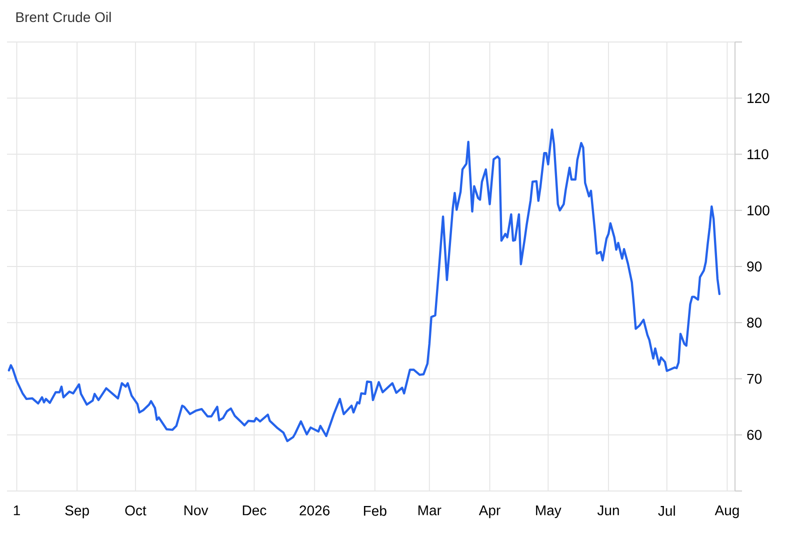 The image size is (800, 555). Describe the element at coordinates (489, 512) in the screenshot. I see `x-tick-label: Apr` at that location.